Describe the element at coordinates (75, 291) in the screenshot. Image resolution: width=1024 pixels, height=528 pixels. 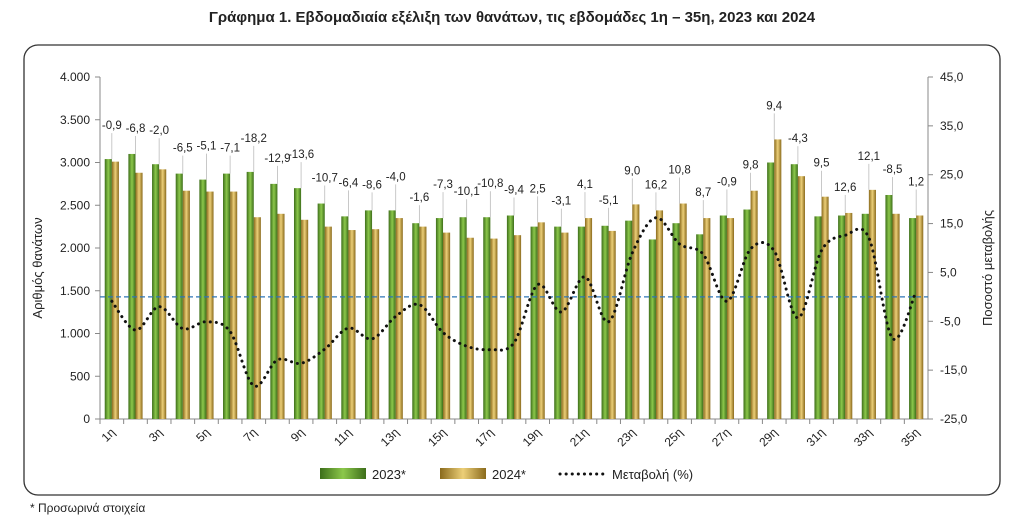
I see `y-tick-label: 1.500` at that location.